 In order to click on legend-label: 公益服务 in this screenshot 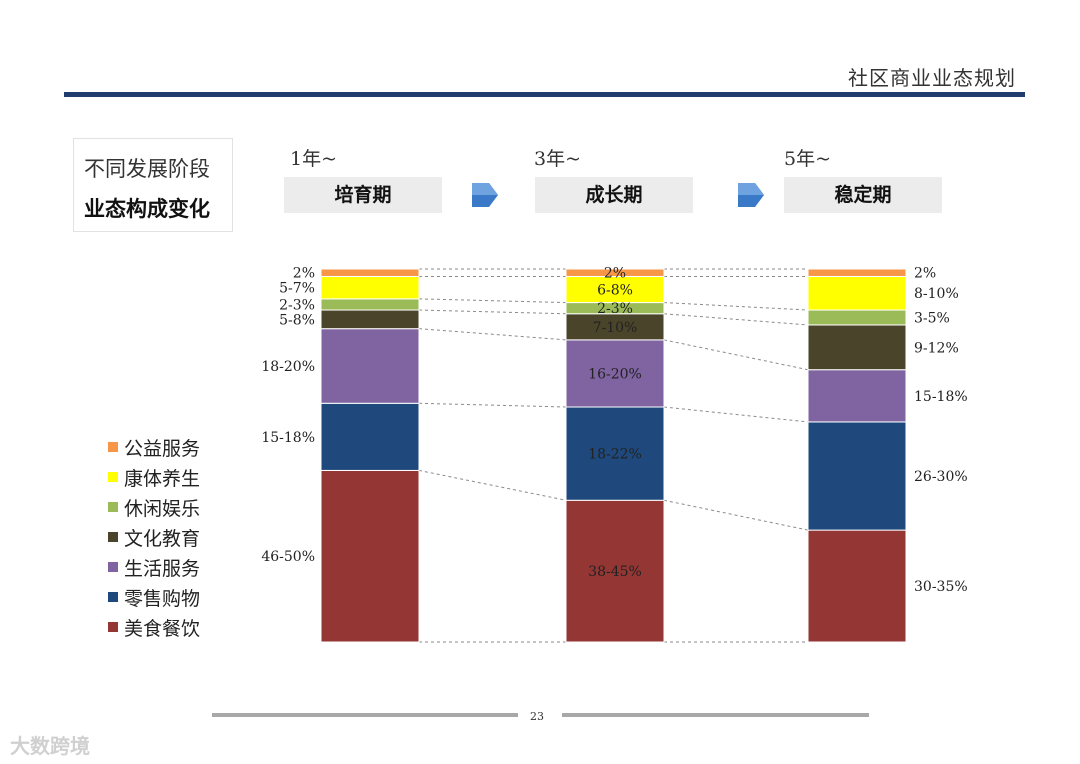, I will do `click(162, 448)`.